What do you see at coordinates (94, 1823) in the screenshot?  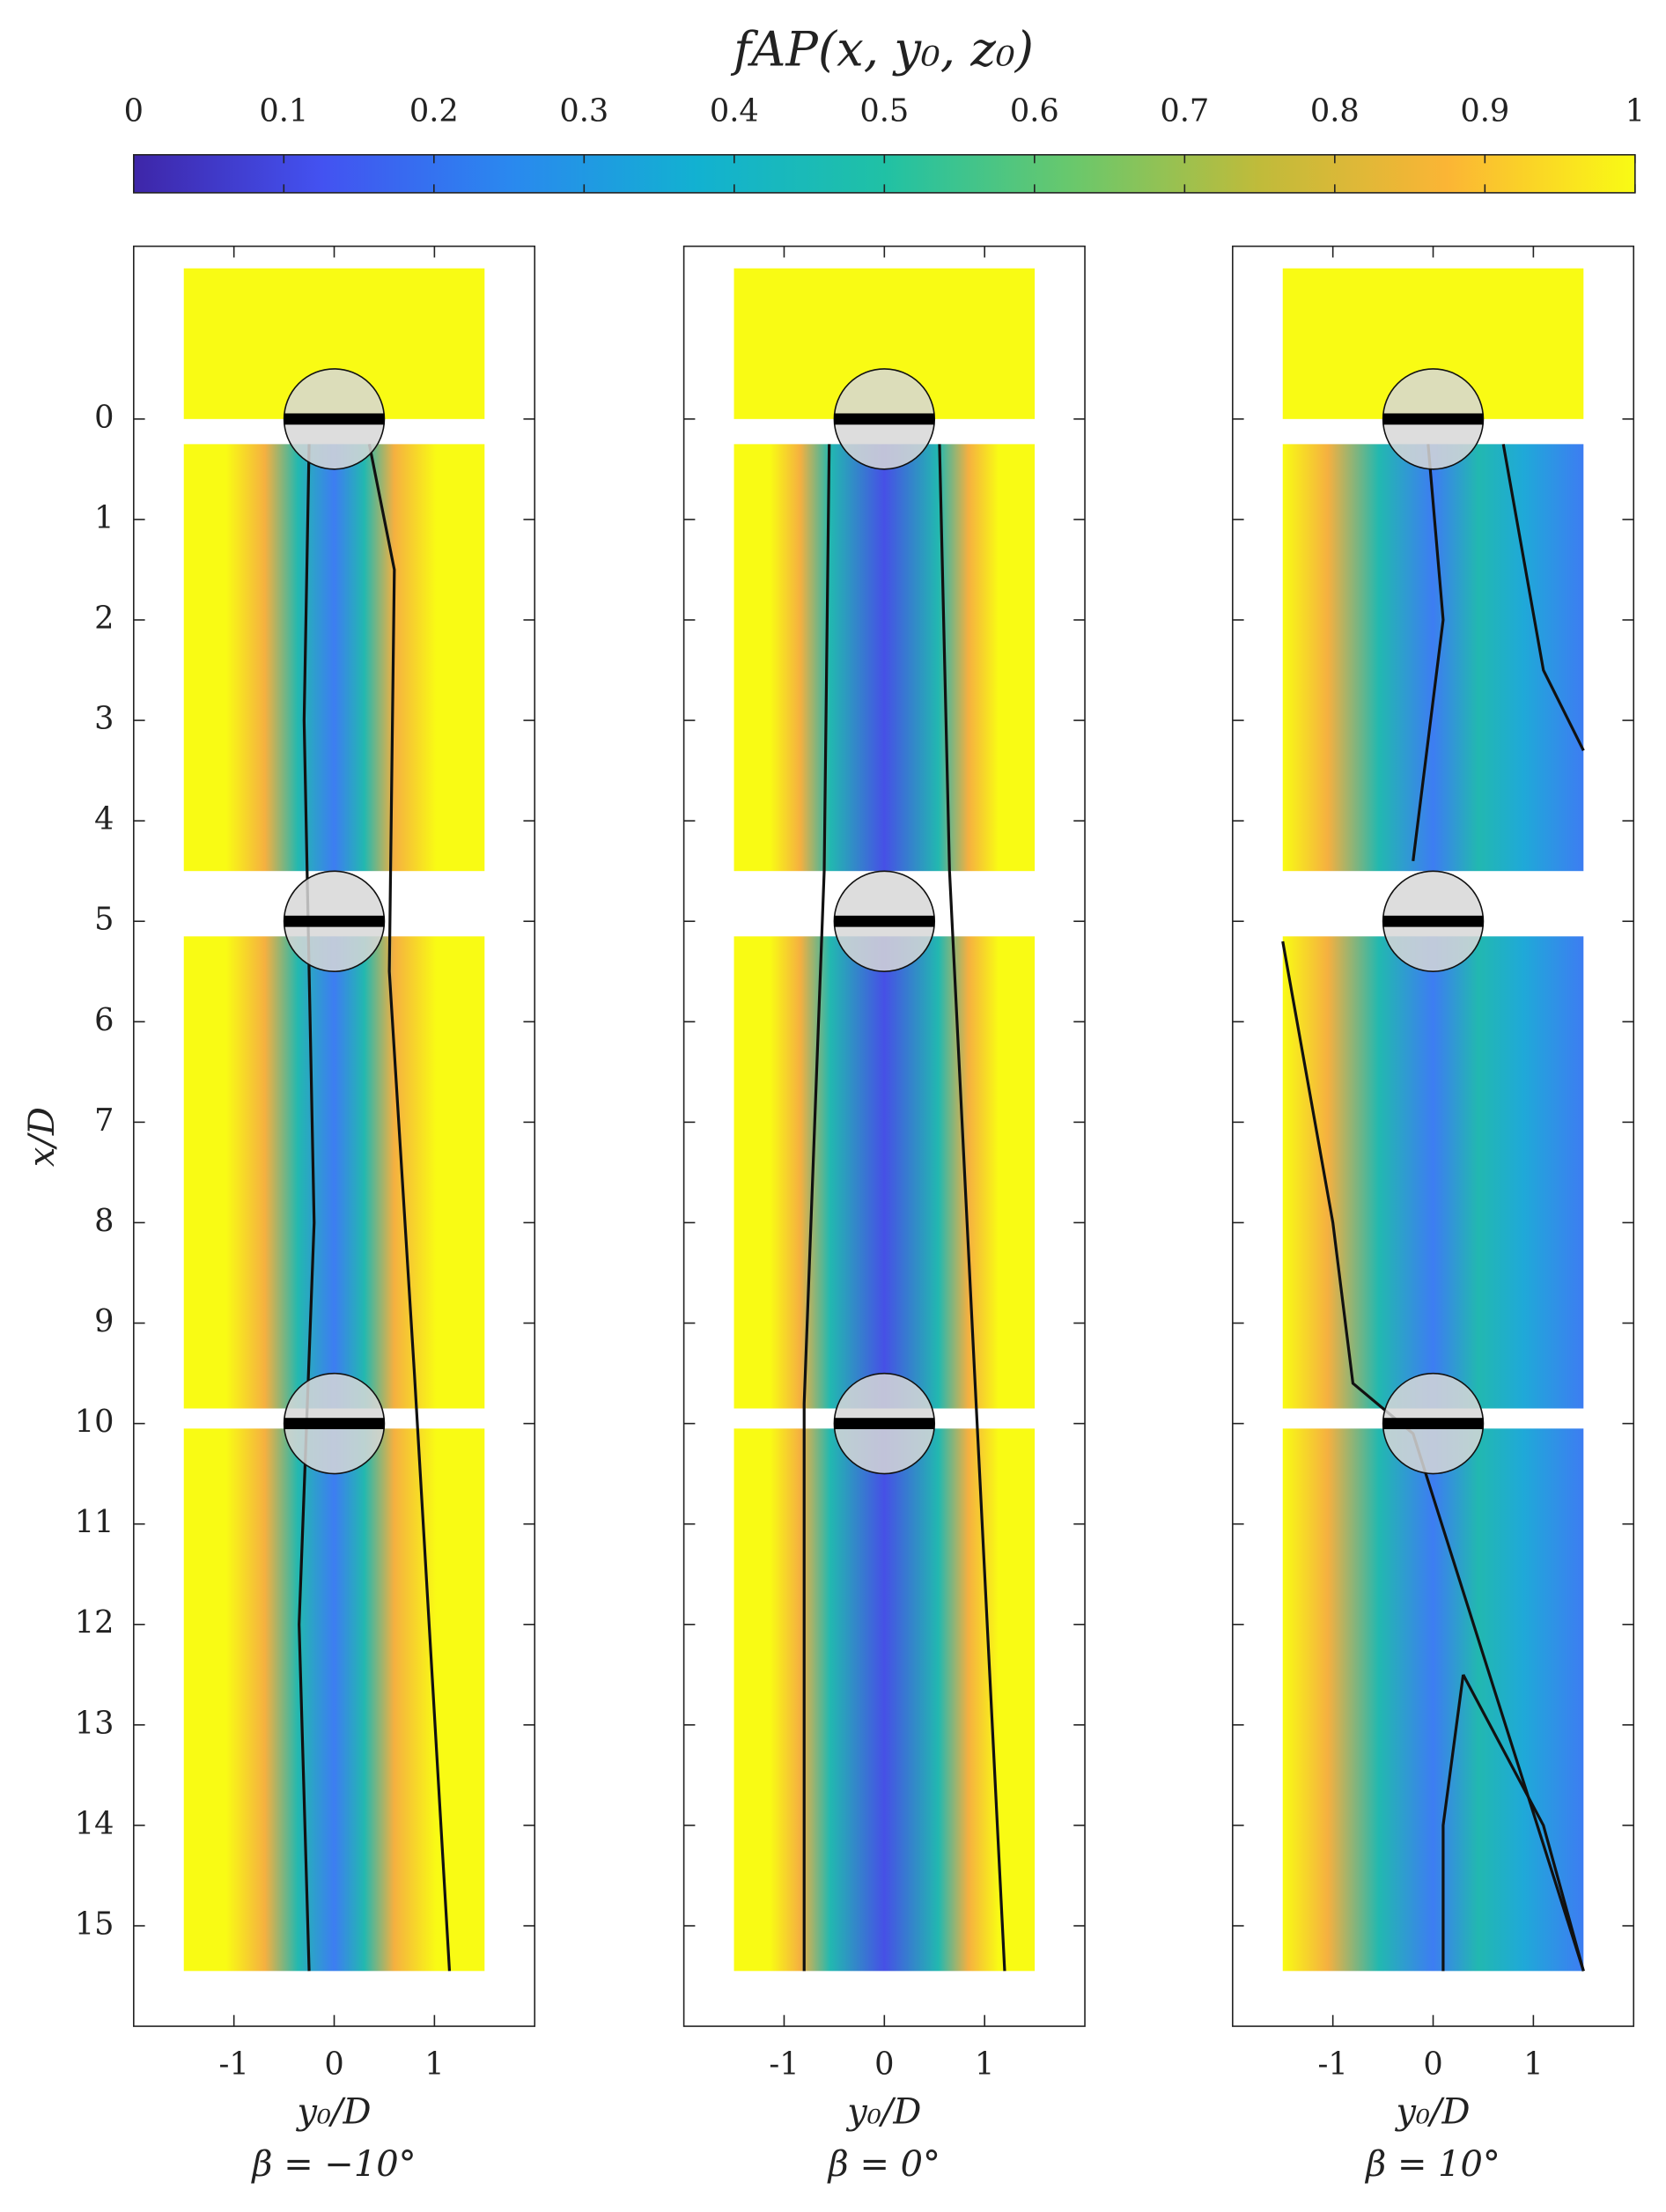 I see `y-tick-label: 14` at bounding box center [94, 1823].